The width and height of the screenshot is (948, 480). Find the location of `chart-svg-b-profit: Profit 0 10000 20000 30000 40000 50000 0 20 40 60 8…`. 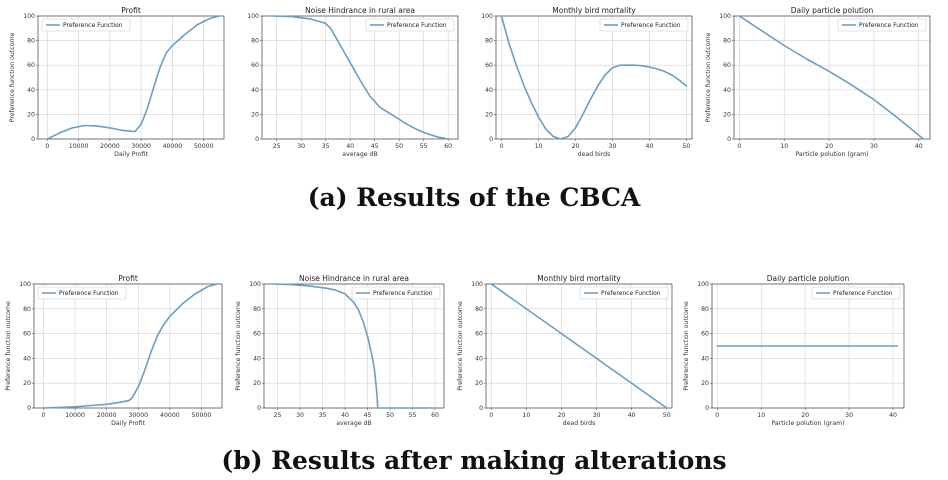

chart-svg-b-profit: Profit 0 10000 20000 30000 40000 50000 0 20 40 60 8… is located at coordinates (114, 350).